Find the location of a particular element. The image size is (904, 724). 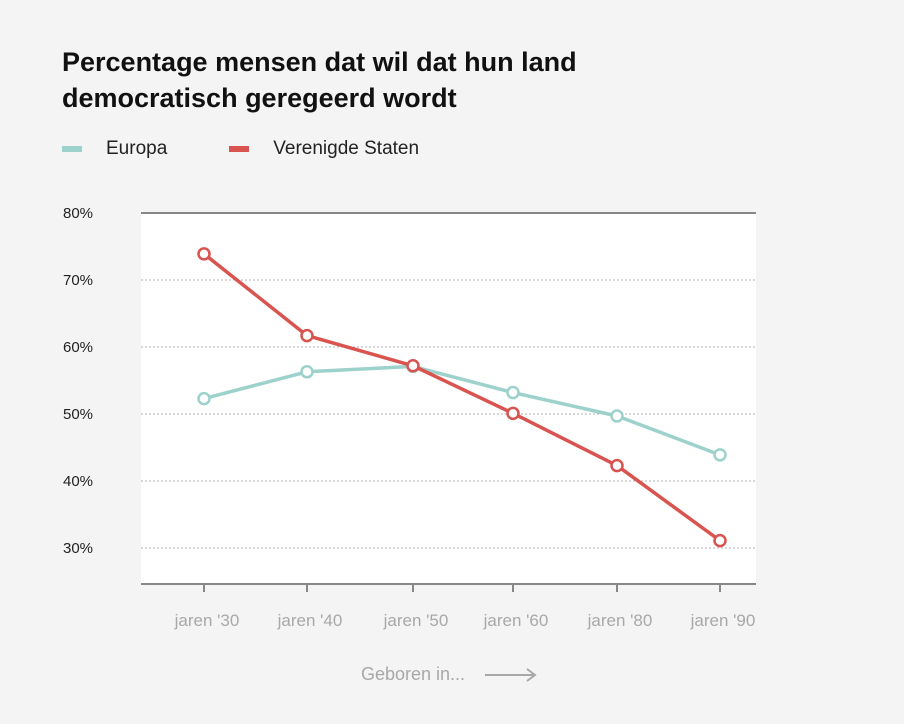

legend-item-europa: Europa is located at coordinates (114, 149).